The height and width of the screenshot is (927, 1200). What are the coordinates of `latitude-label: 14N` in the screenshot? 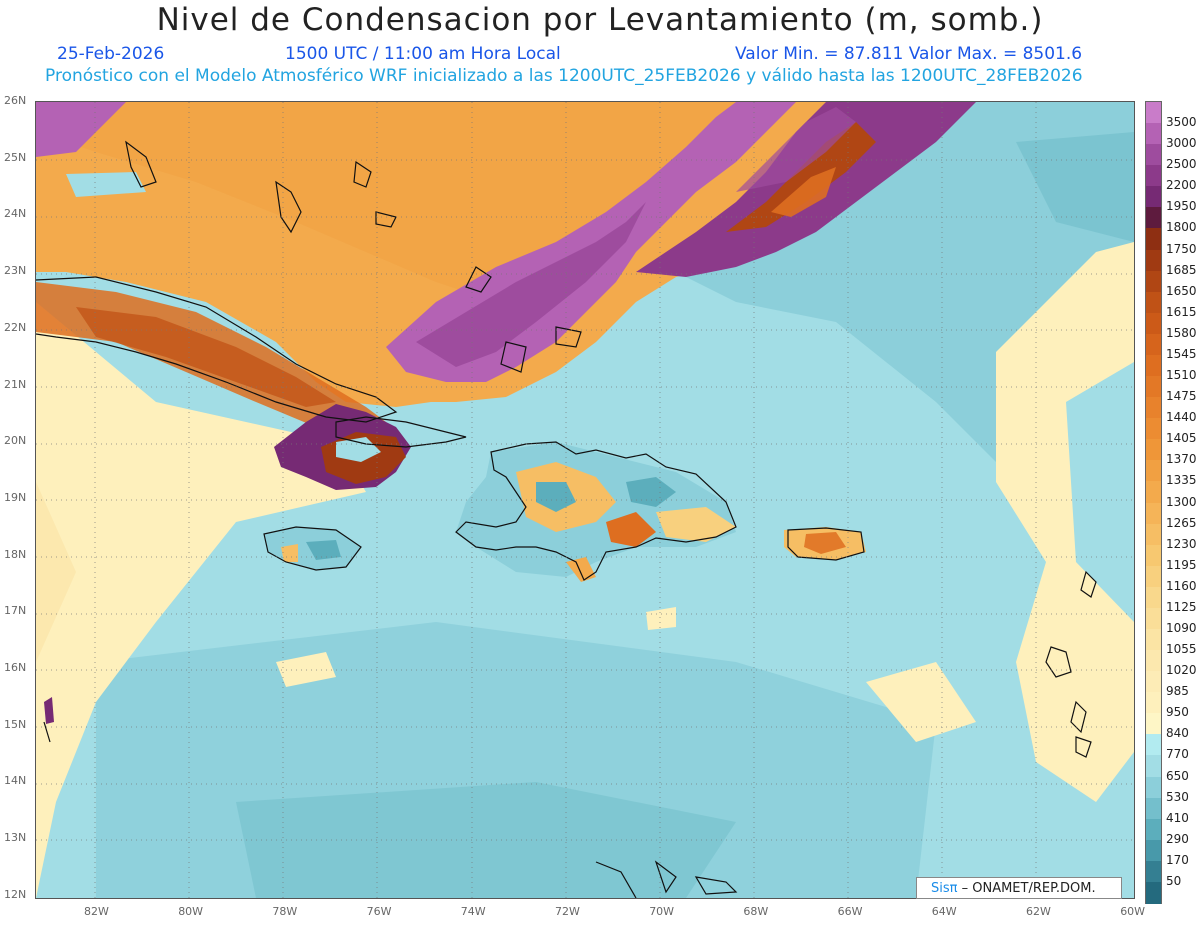 It's located at (15, 781).